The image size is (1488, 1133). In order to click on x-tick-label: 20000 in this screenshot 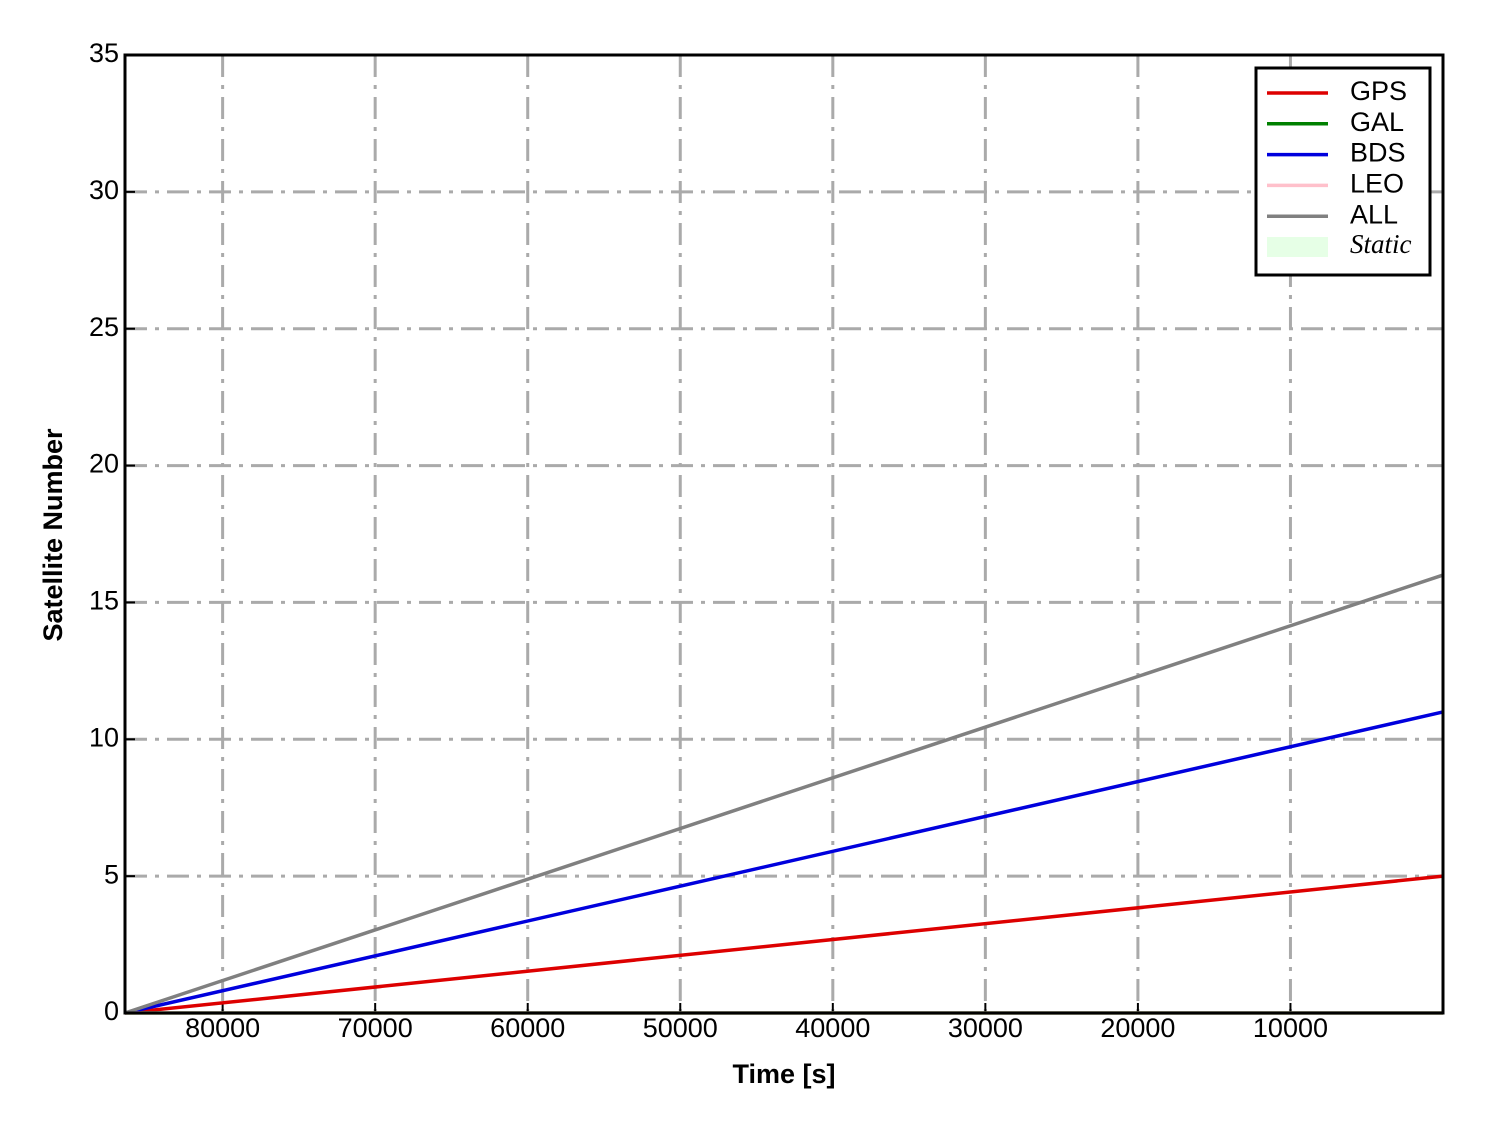, I will do `click(1137, 1028)`.